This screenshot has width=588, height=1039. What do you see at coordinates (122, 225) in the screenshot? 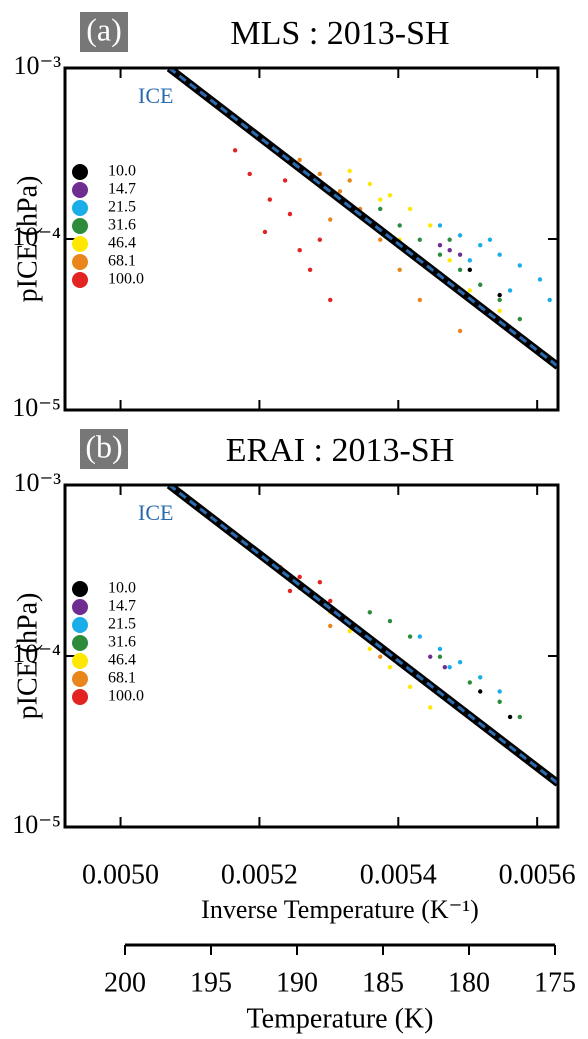
I see `legend-label: 31.6` at bounding box center [122, 225].